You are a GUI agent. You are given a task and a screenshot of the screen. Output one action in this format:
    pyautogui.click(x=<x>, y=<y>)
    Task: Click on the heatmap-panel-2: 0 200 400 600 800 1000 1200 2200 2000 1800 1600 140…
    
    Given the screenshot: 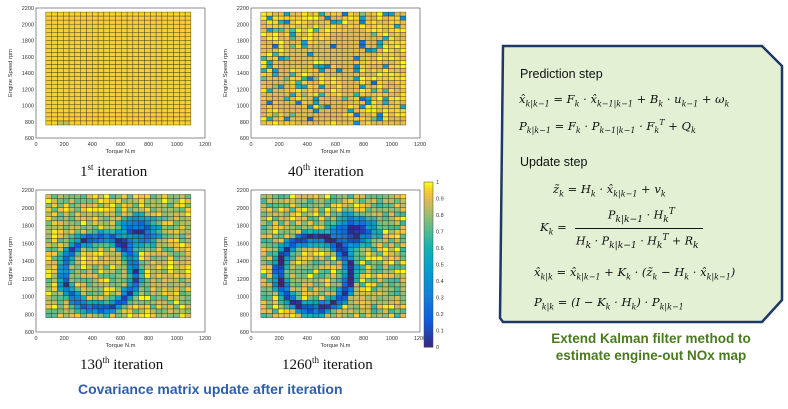 What is the action you would take?
    pyautogui.click(x=322, y=80)
    